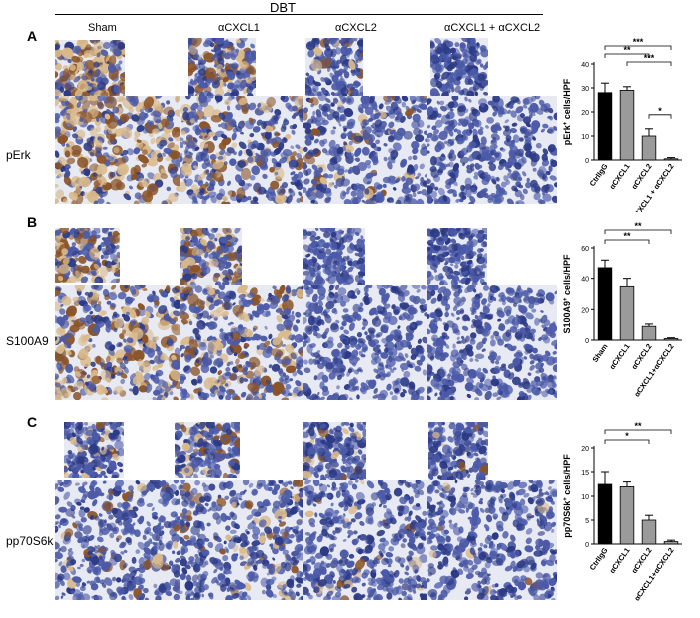 The width and height of the screenshot is (700, 618). I want to click on y-tick-label: 30, so click(585, 89).